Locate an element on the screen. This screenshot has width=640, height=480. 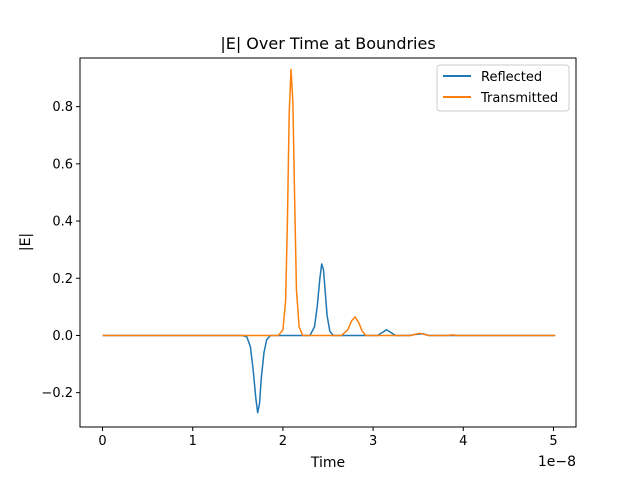
chart-title: |E| Over Time at Boundries is located at coordinates (327, 43).